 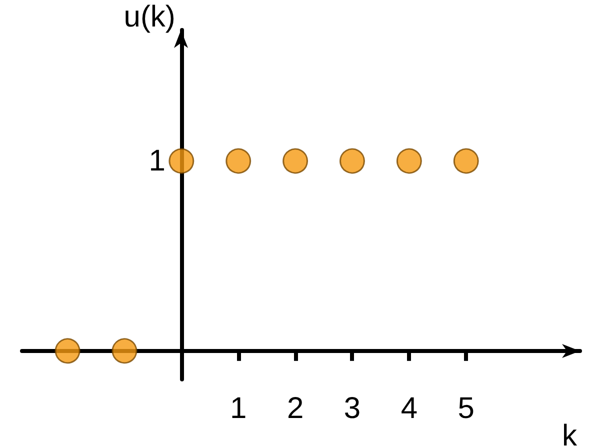 What do you see at coordinates (238, 408) in the screenshot?
I see `x-tick-label: 1` at bounding box center [238, 408].